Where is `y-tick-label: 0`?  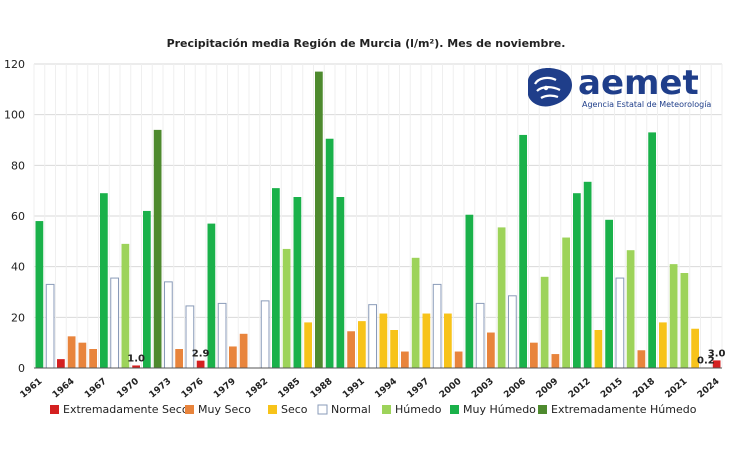 y-tick-label: 0 is located at coordinates (21, 368).